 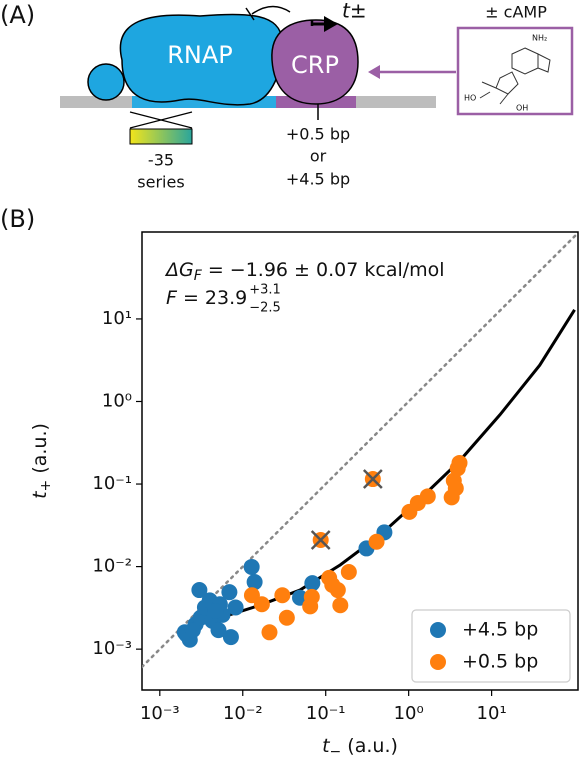 What do you see at coordinates (112, 483) in the screenshot?
I see `y-tick-label: 10⁻¹` at bounding box center [112, 483].